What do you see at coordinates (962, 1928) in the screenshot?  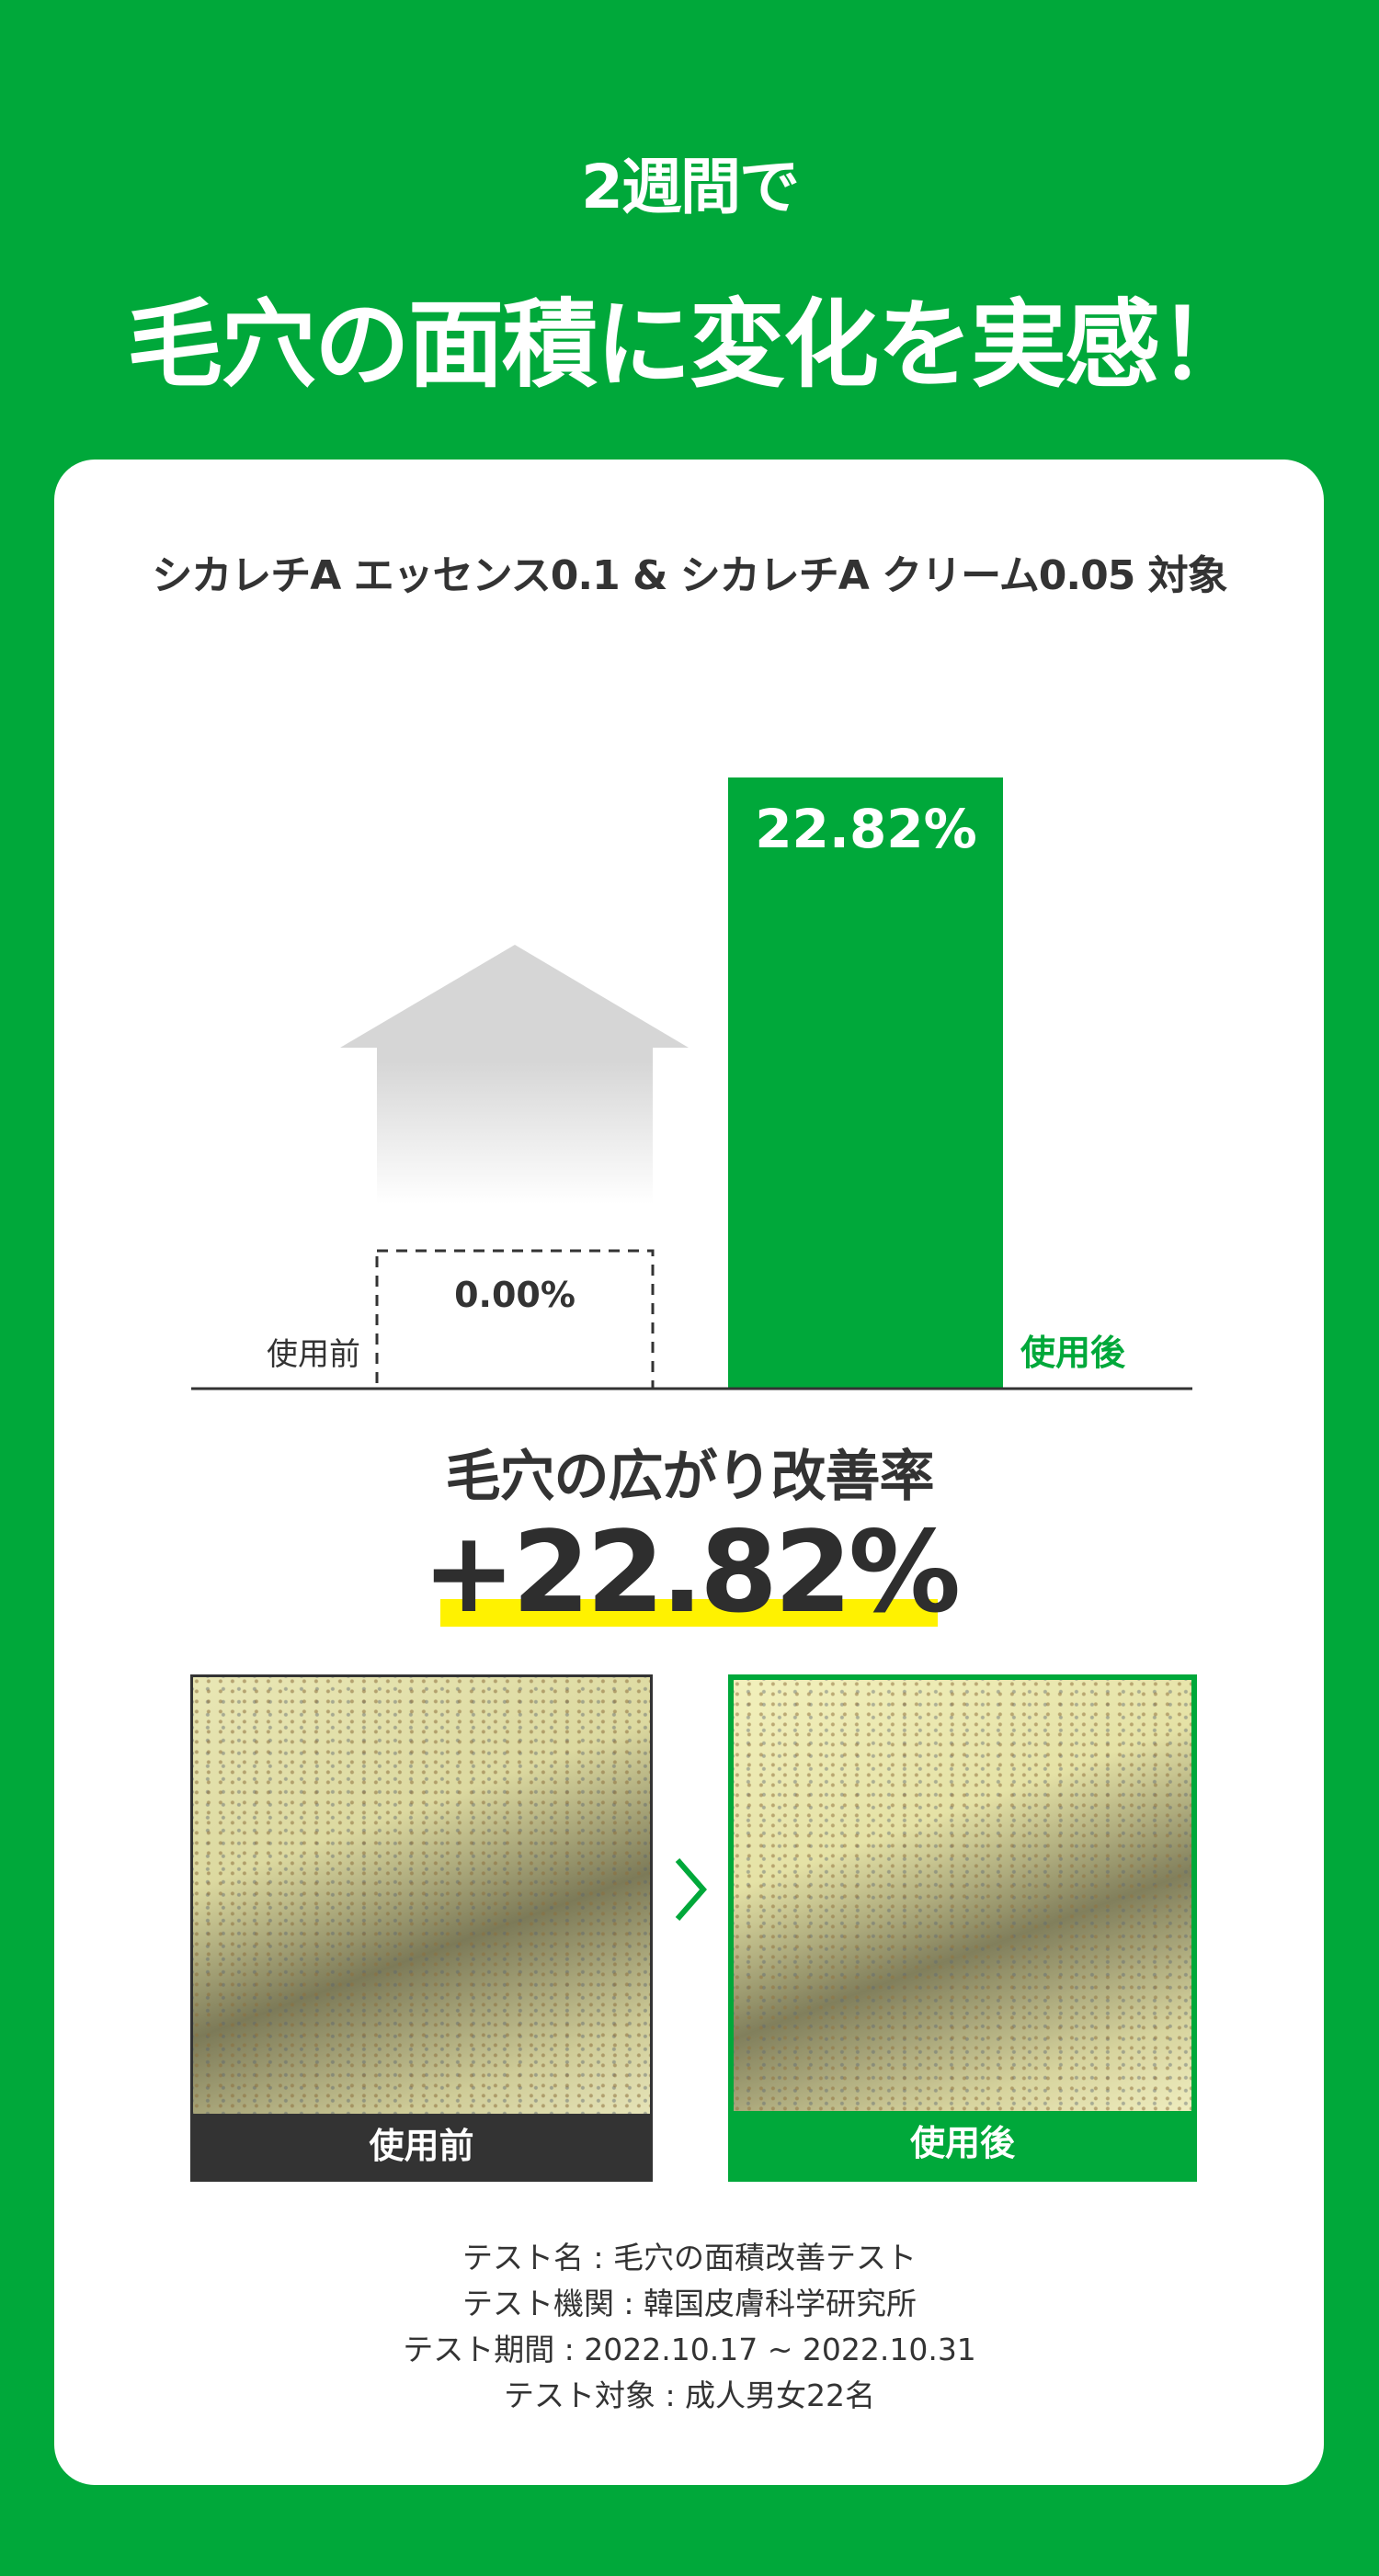 I see `after-photo: 使用後` at bounding box center [962, 1928].